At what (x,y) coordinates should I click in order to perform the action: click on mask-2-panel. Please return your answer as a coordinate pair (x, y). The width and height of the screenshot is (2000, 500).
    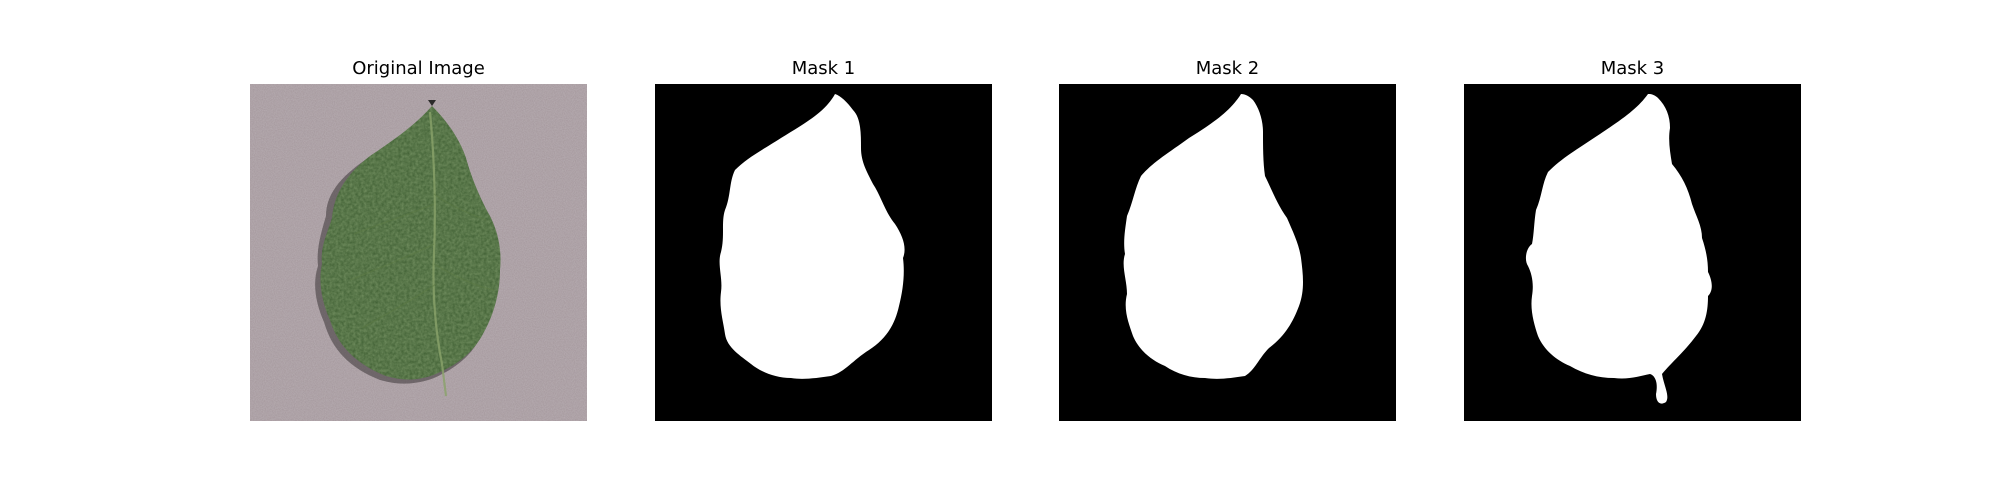
    Looking at the image, I should click on (1227, 252).